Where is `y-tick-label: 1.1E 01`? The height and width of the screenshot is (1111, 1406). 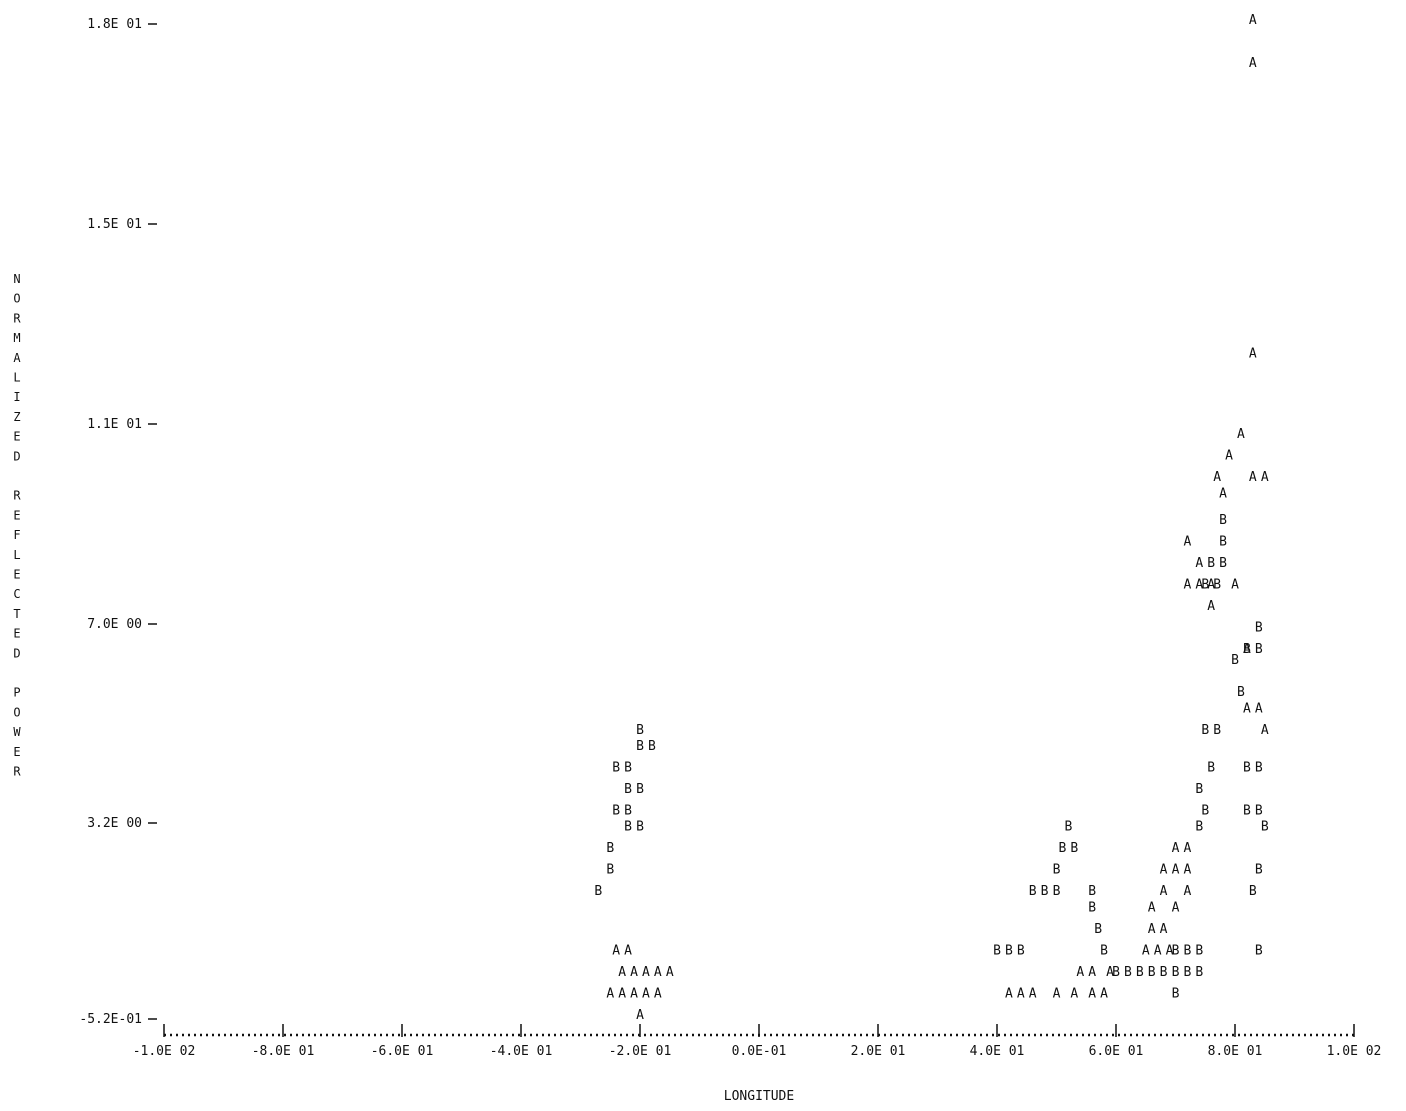
y-tick-label: 1.1E 01 is located at coordinates (114, 424).